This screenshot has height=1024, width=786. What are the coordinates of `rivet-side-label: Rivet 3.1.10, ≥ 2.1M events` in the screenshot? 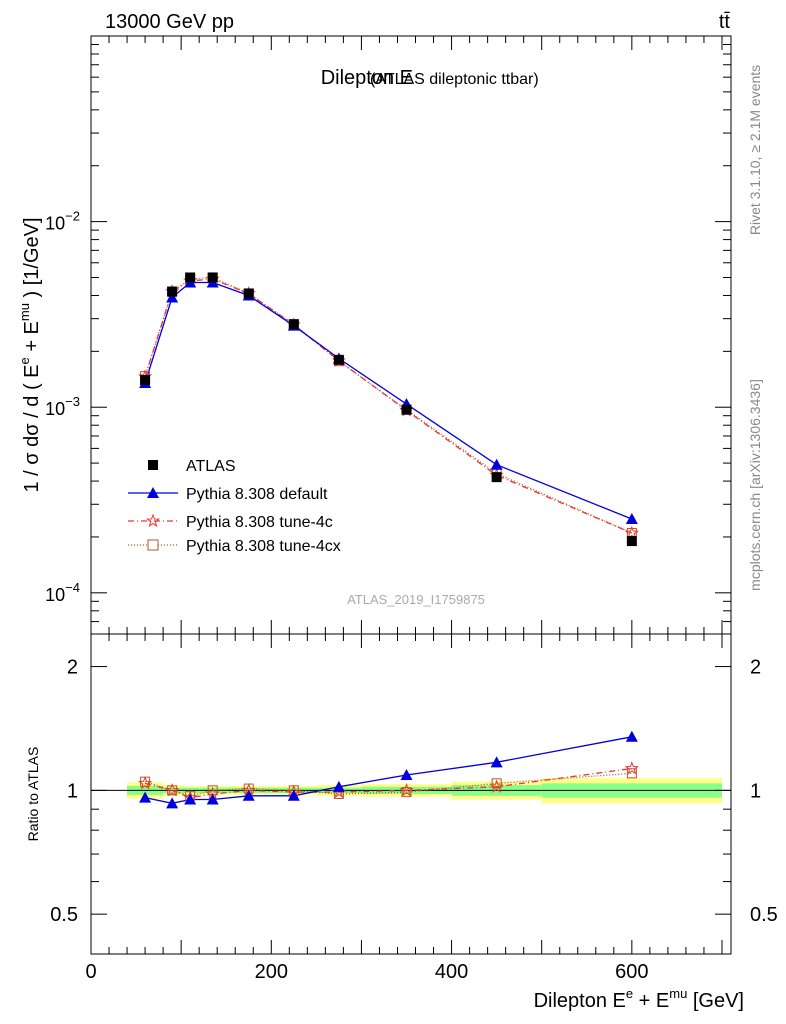 It's located at (755, 150).